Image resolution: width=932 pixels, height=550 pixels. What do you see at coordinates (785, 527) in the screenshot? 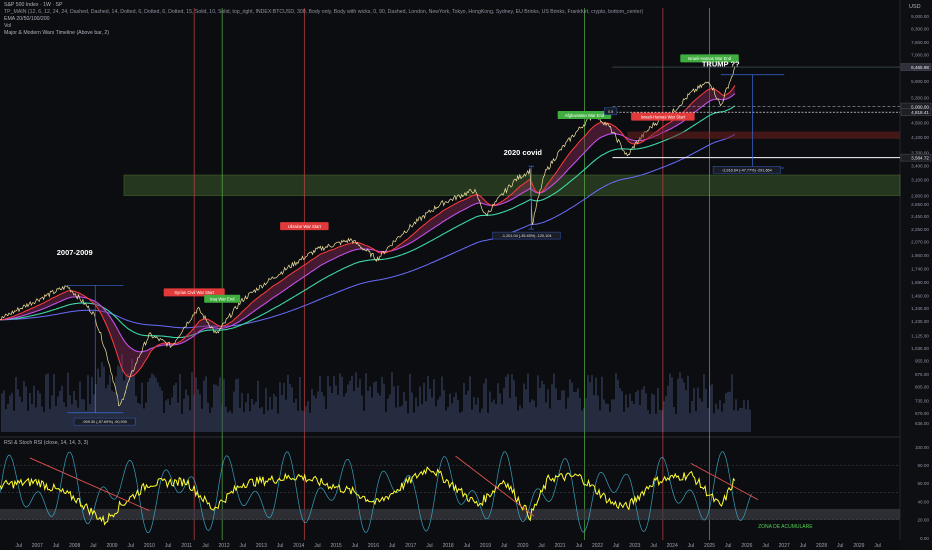
I see `rsi-zone-label: ZONA DE ACUMULARE` at bounding box center [785, 527].